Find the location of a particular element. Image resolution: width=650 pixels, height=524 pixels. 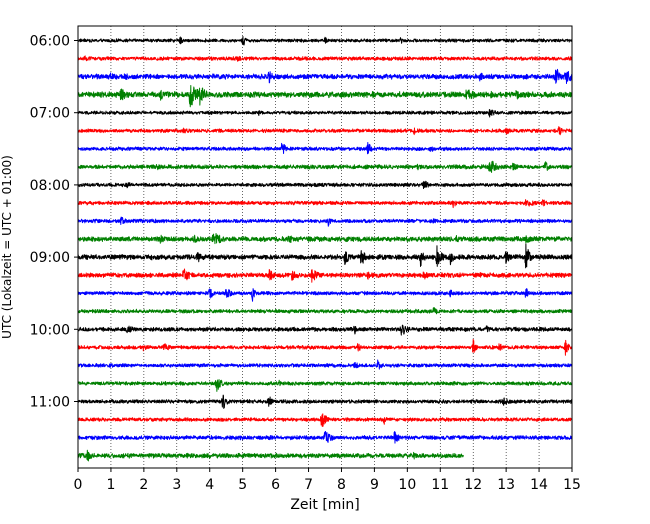

x-tick-label: 13 is located at coordinates (506, 485).